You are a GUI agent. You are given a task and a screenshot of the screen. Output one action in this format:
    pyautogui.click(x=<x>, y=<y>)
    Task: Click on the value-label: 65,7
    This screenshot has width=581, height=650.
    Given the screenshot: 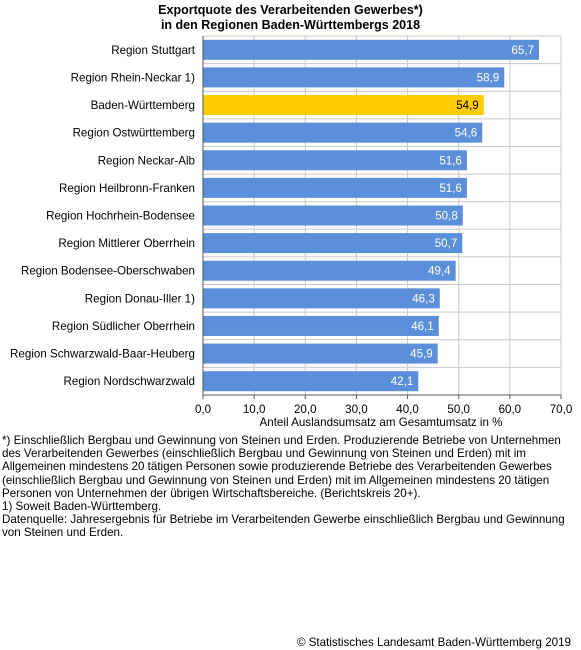 What is the action you would take?
    pyautogui.click(x=522, y=50)
    